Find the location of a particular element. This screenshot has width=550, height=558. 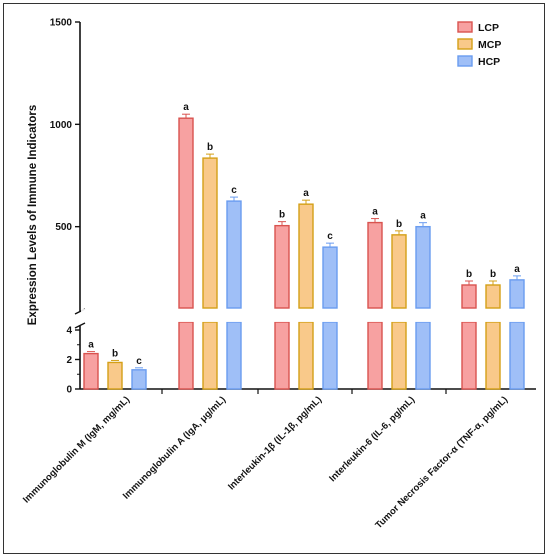

y-axis-label: Expression Levels of Immune Indicators is located at coordinates (33, 215).